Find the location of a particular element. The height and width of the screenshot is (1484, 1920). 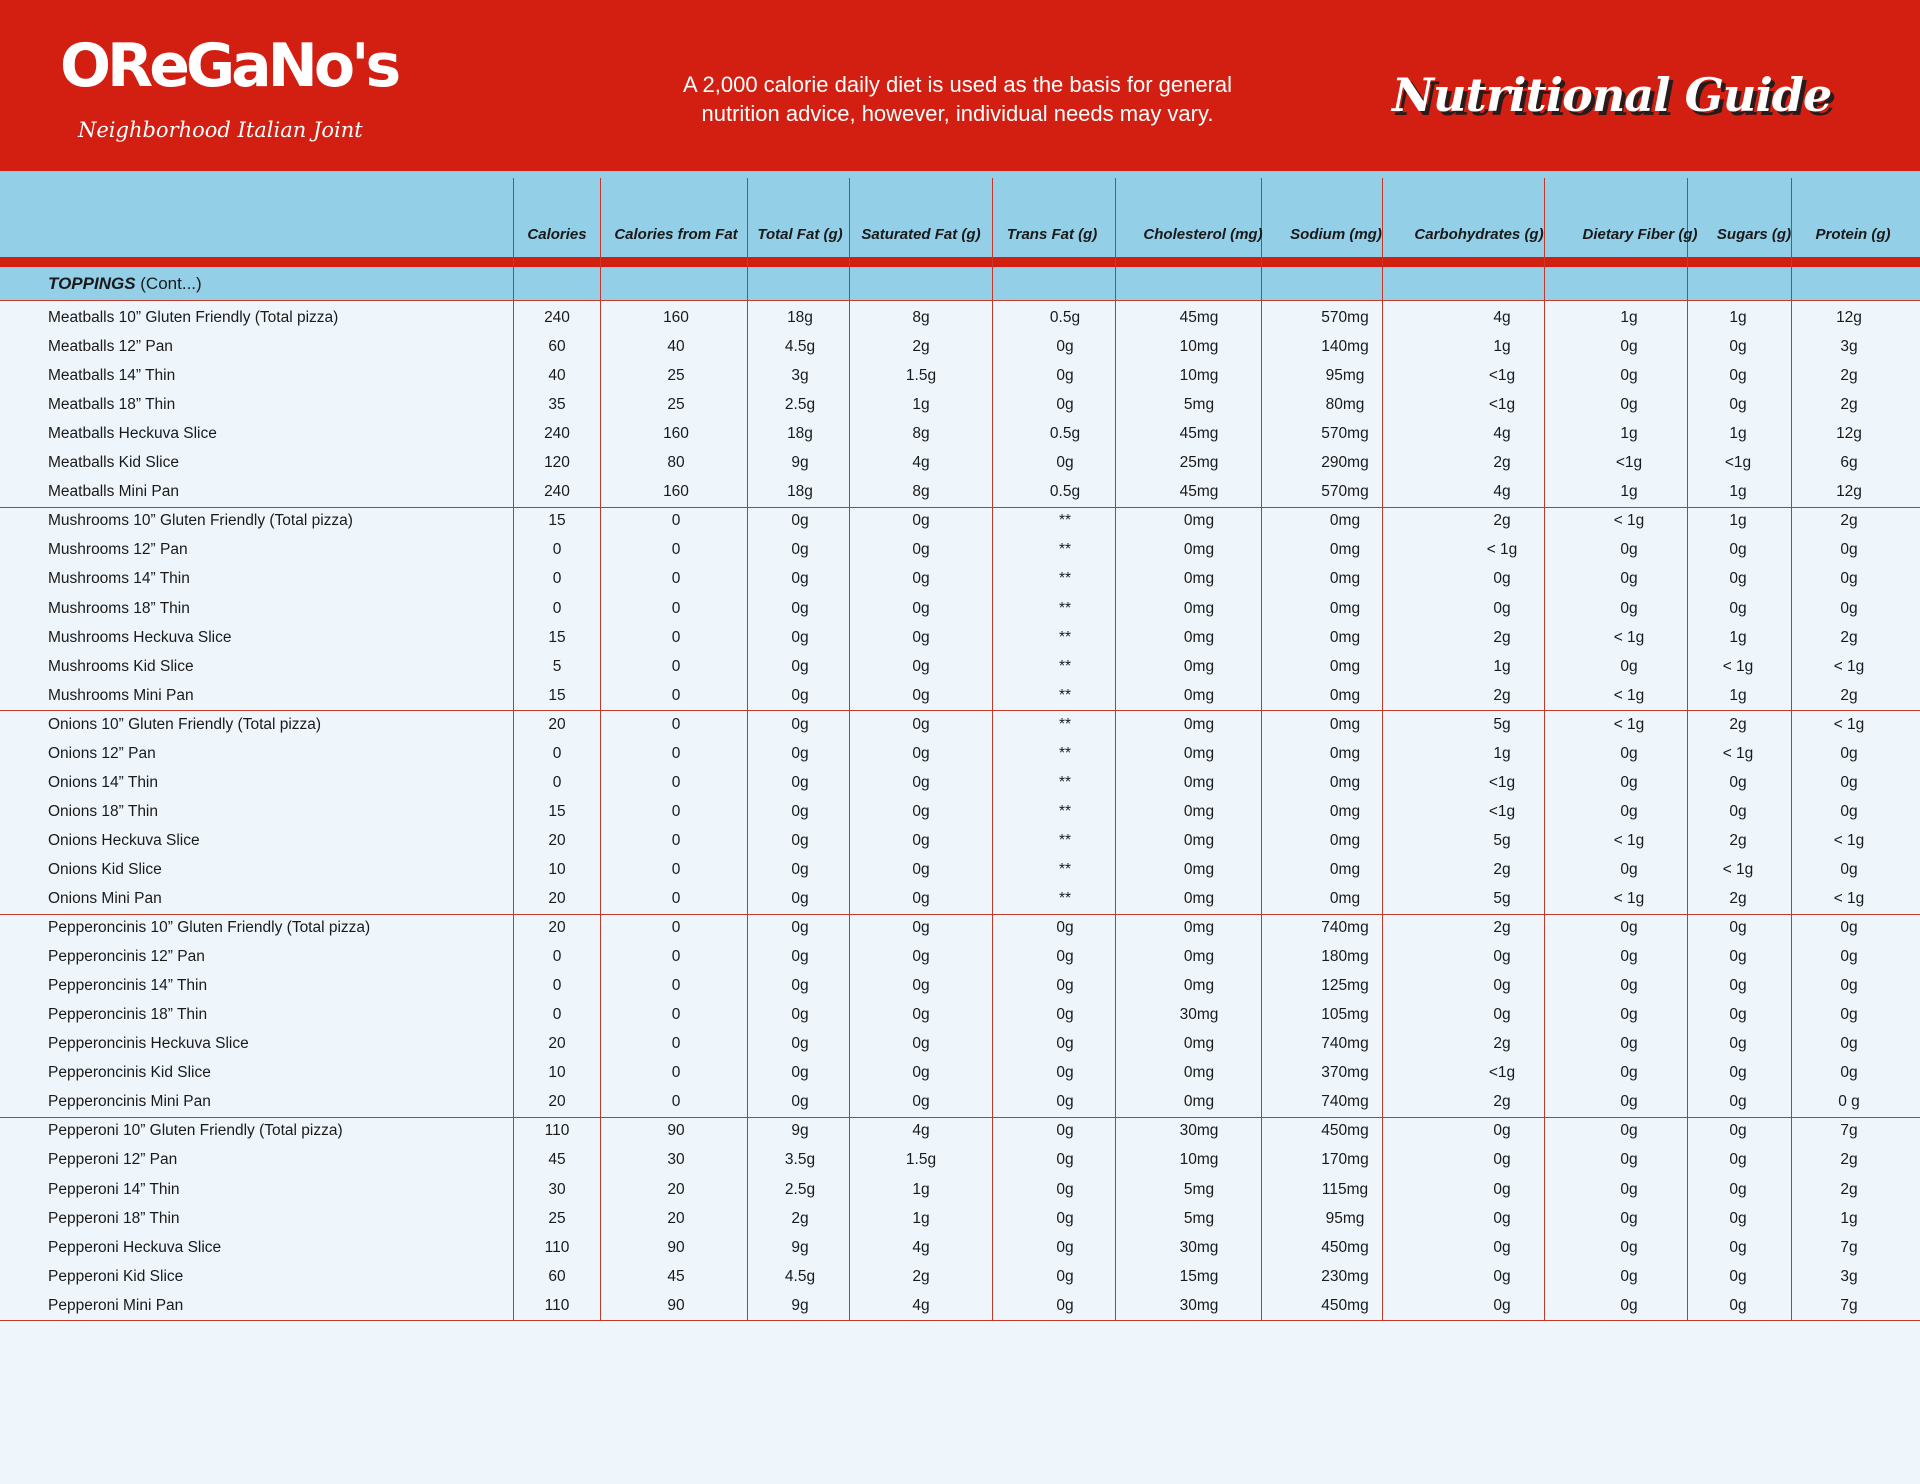

cell-value: 25 is located at coordinates (557, 1218).